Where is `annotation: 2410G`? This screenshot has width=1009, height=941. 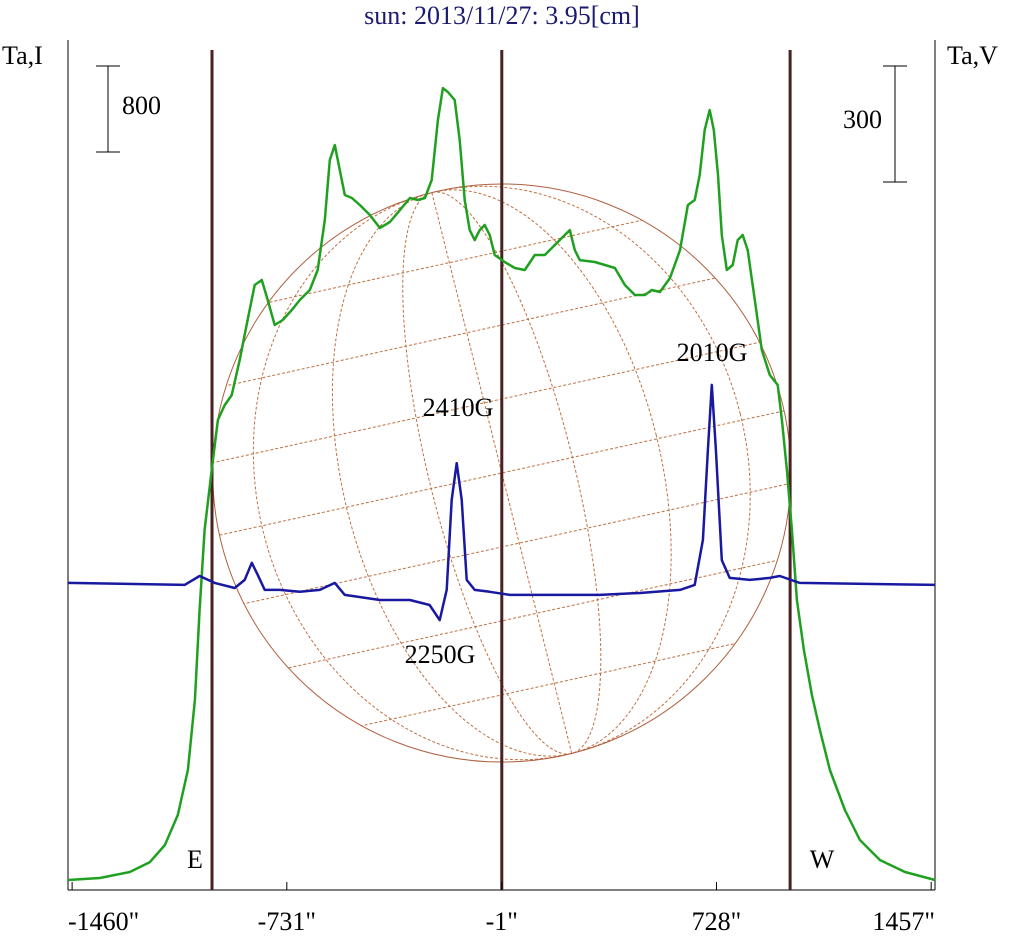 annotation: 2410G is located at coordinates (458, 407).